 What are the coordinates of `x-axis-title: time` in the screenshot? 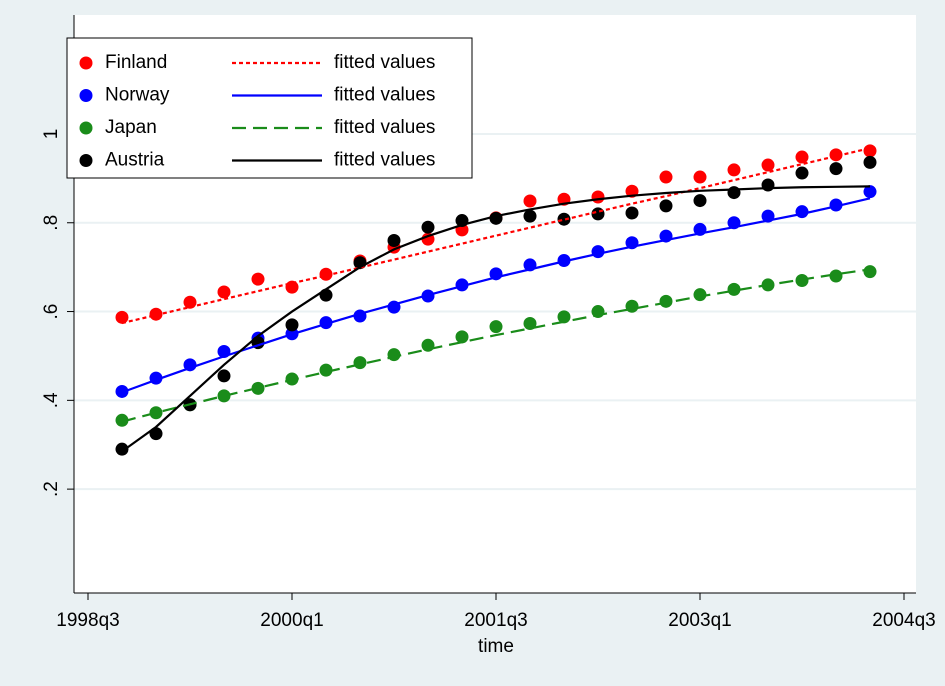 It's located at (496, 646).